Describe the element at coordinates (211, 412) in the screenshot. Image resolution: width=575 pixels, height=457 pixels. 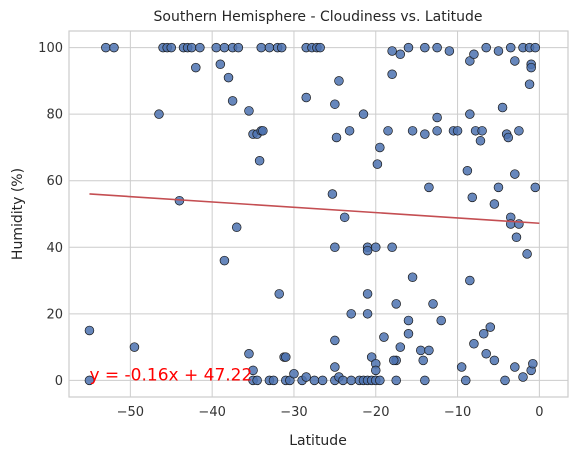
I see `x-tick-label: −40` at that location.